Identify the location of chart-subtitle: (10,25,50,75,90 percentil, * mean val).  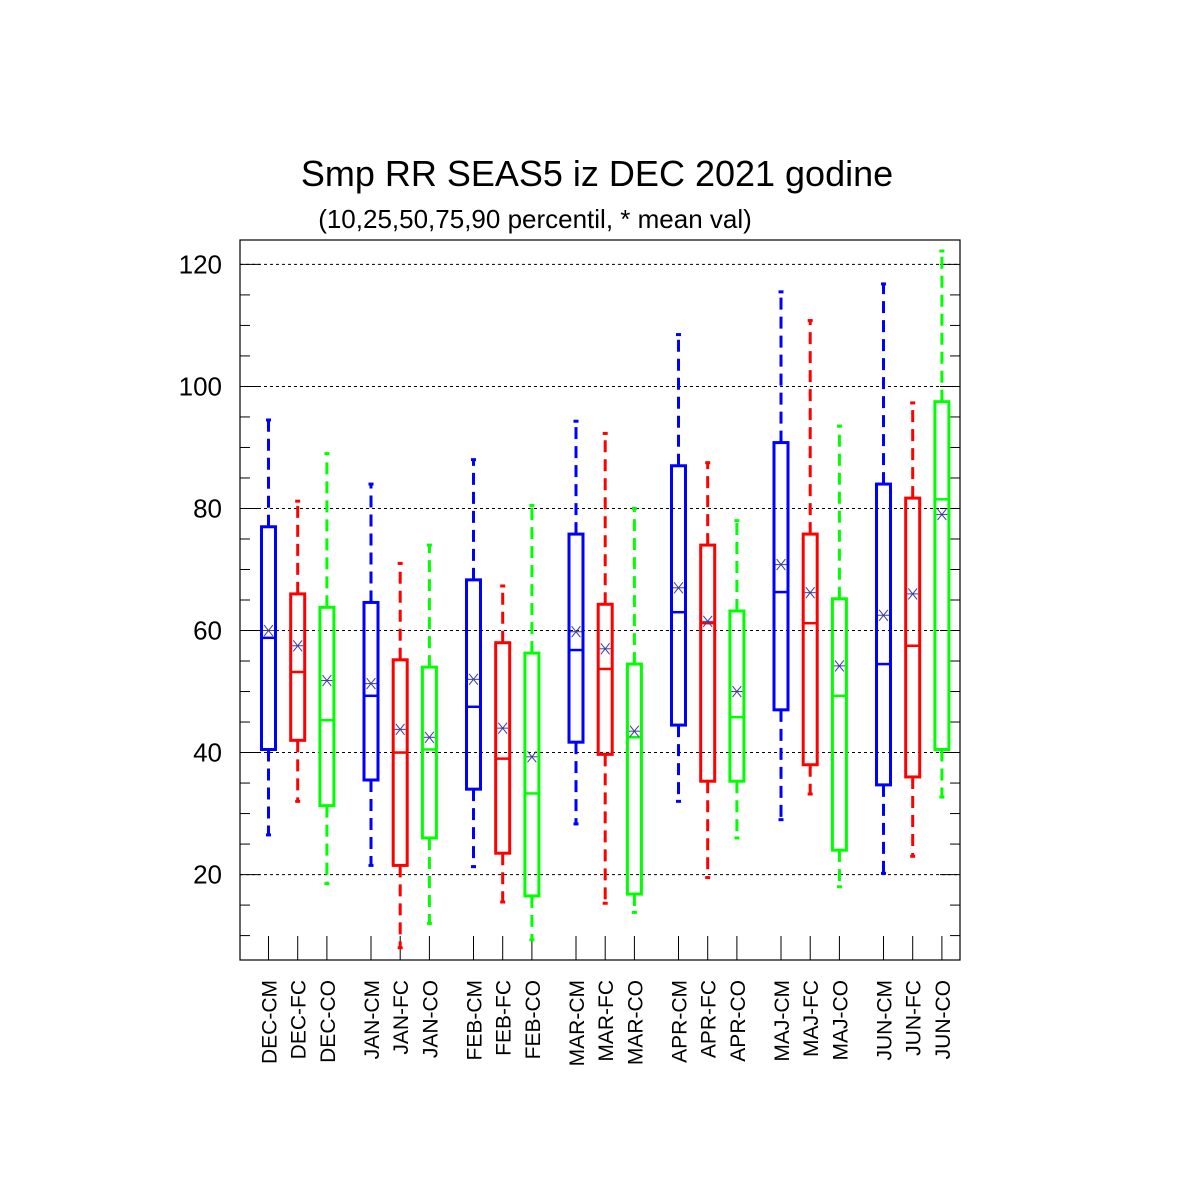
(535, 219).